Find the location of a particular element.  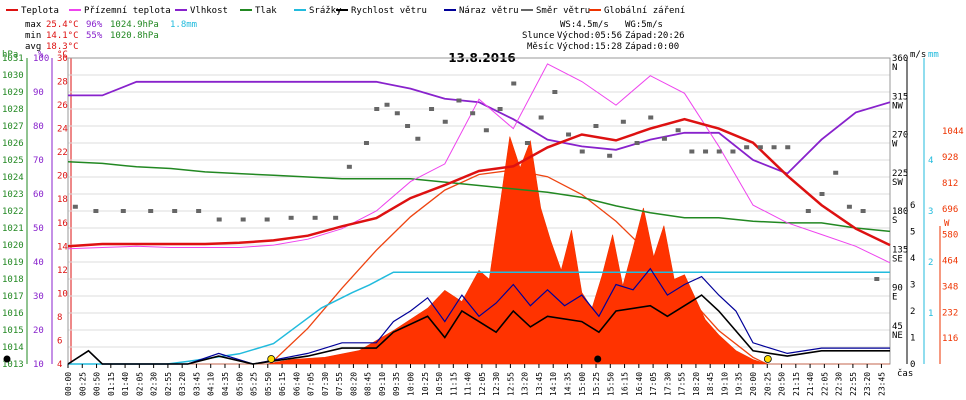

legend-label-1: Teplota is located at coordinates (40, 11).